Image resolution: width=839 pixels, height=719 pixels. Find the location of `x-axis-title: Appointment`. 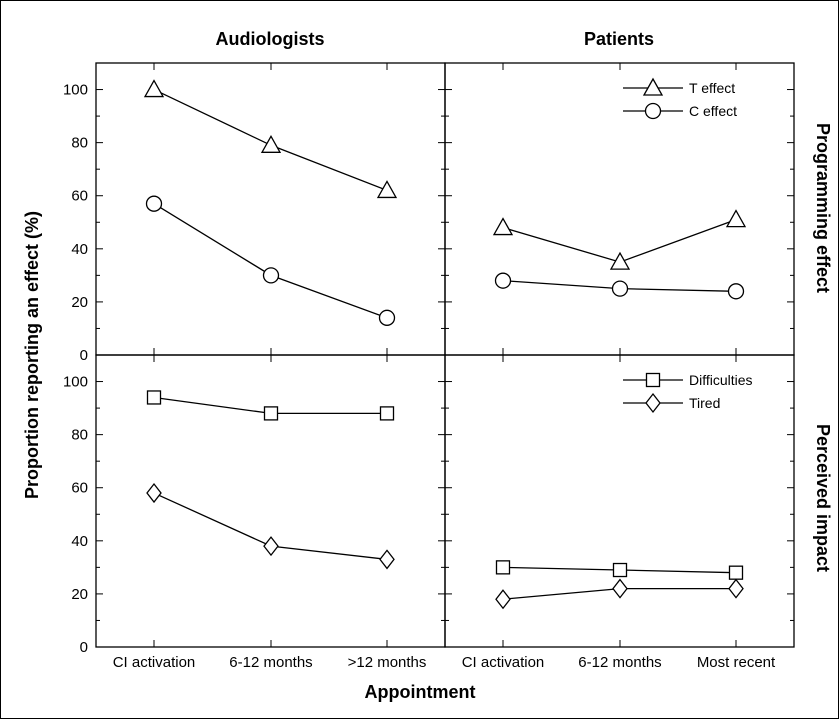

x-axis-title: Appointment is located at coordinates (420, 692).